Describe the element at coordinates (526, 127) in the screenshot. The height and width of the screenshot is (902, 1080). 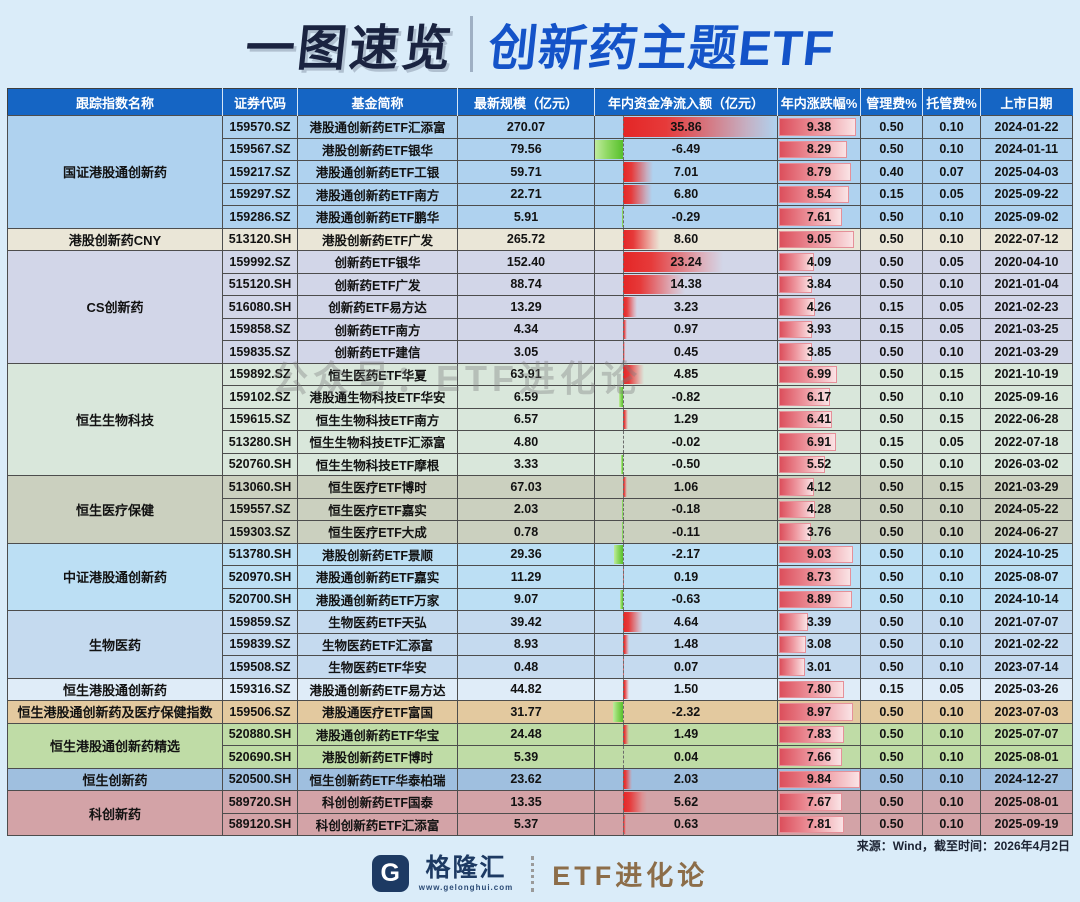
I see `scale-cell: 270.07` at that location.